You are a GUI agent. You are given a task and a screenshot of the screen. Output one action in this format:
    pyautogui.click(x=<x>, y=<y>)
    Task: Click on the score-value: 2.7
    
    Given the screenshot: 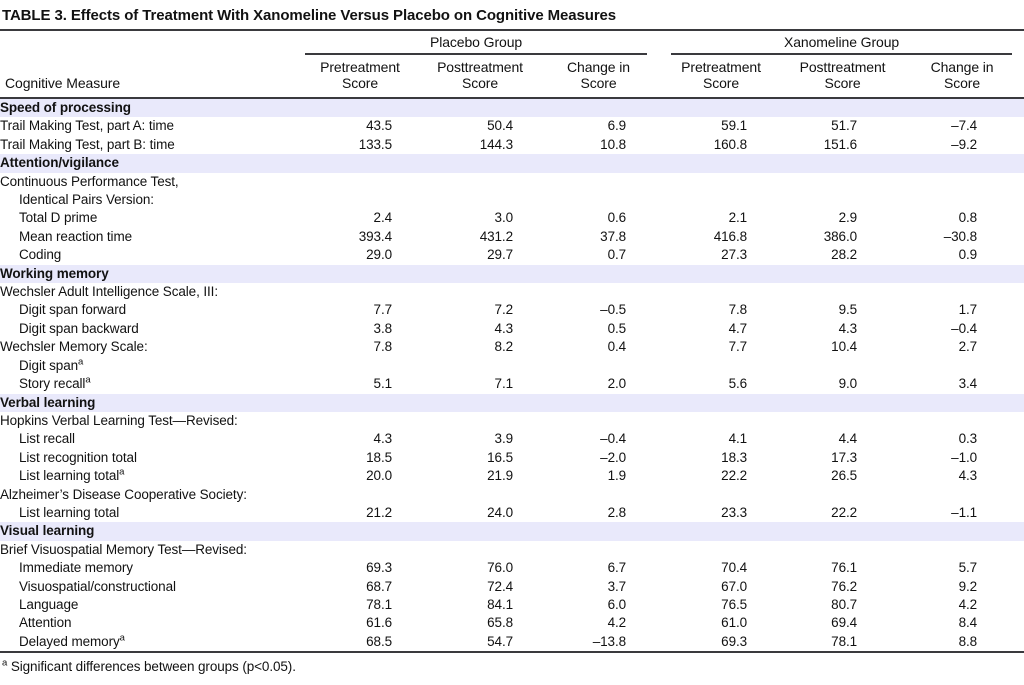 What is the action you would take?
    pyautogui.click(x=968, y=347)
    